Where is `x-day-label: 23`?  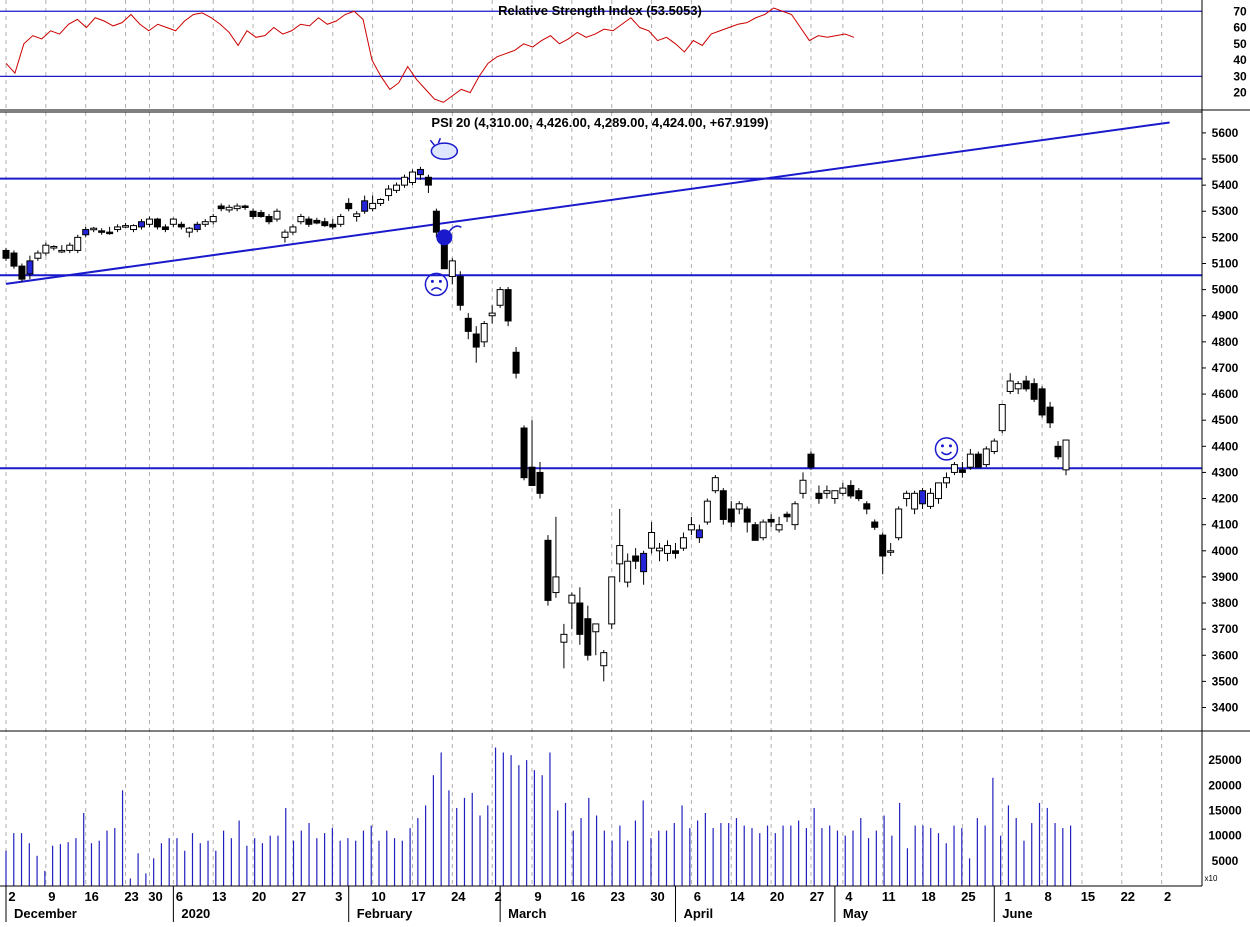
x-day-label: 23 is located at coordinates (131, 896).